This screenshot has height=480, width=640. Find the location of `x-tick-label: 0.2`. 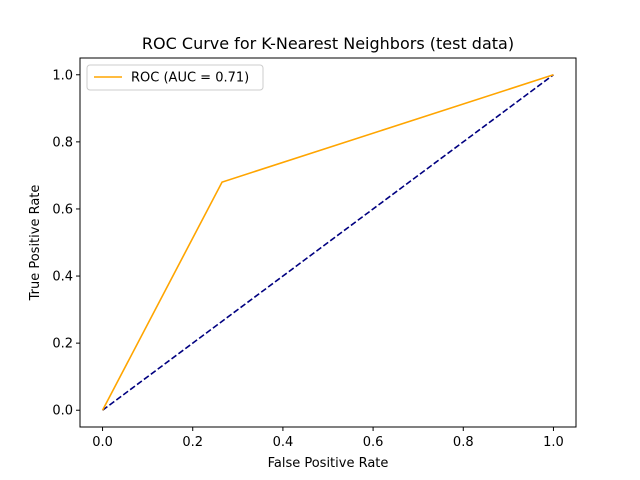

x-tick-label: 0.2 is located at coordinates (192, 442).